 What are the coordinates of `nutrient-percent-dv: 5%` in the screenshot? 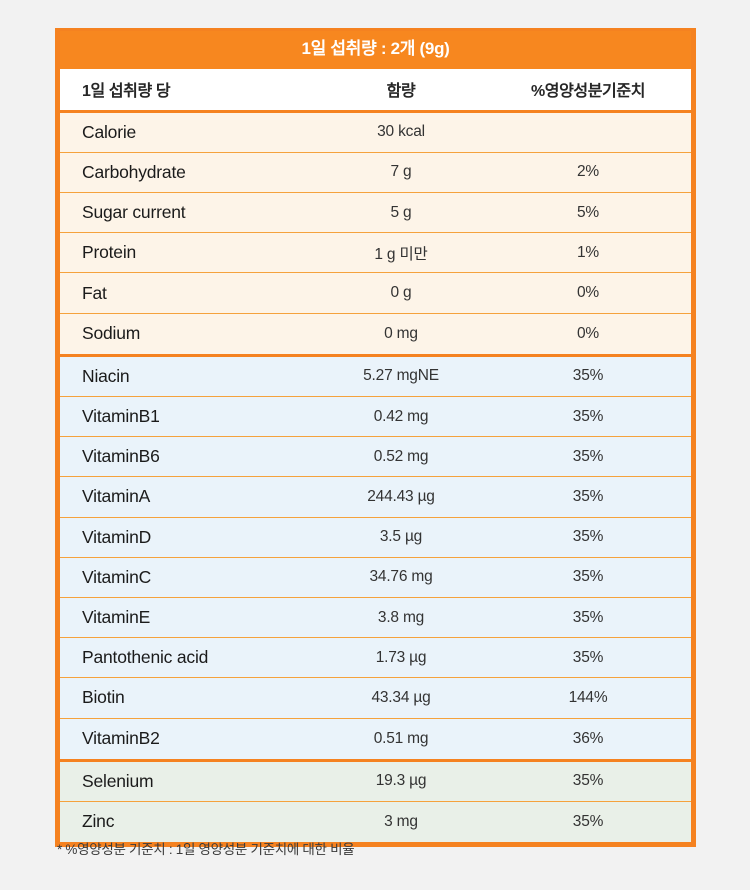 It's located at (587, 212).